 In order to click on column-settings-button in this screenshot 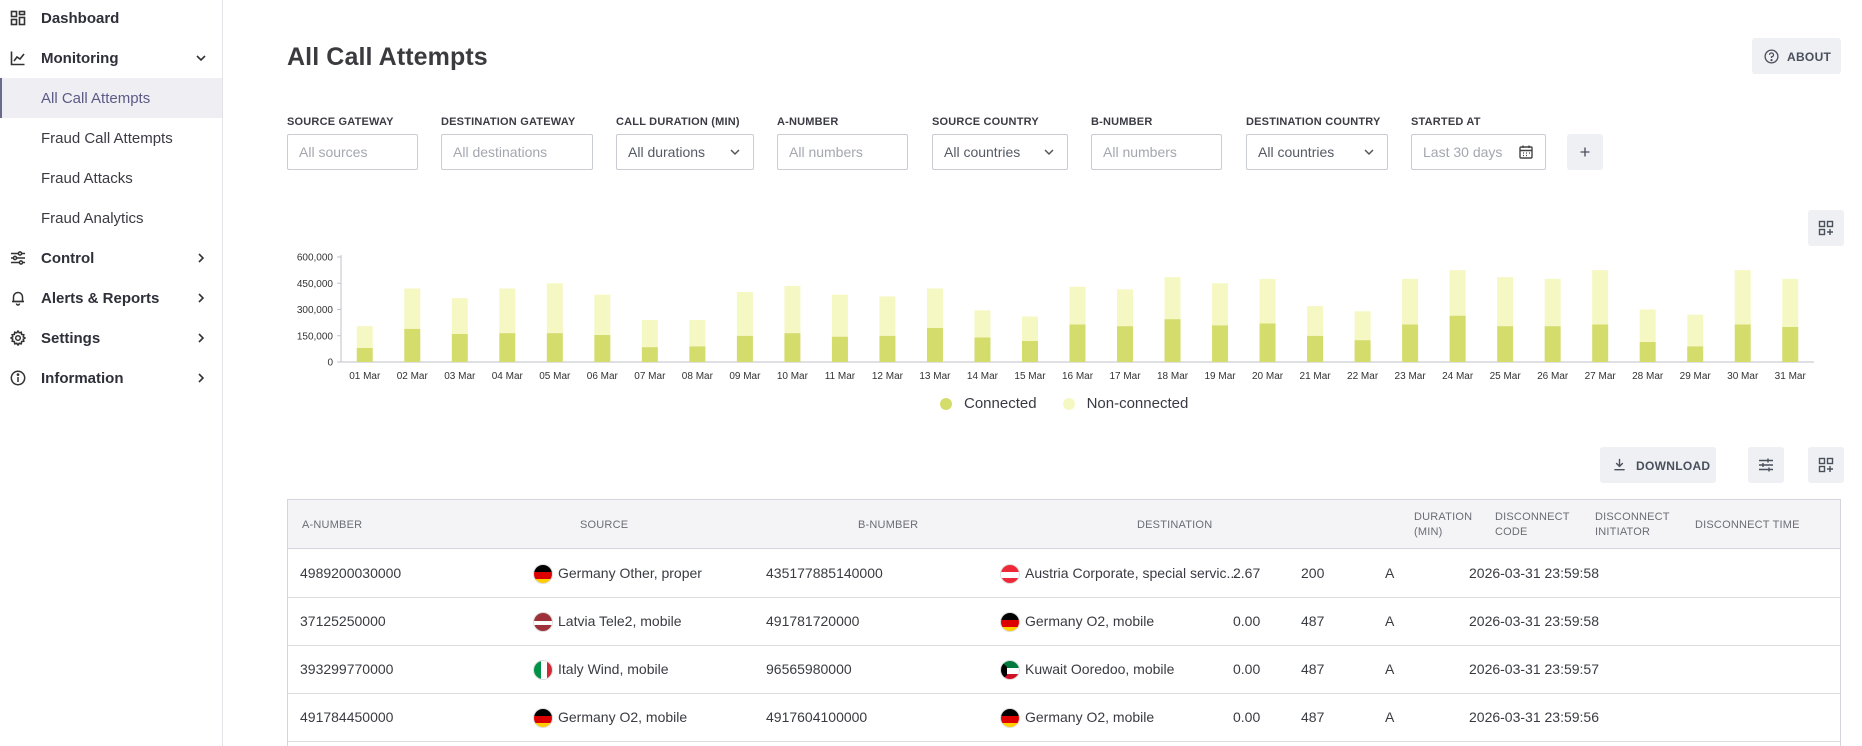, I will do `click(1766, 465)`.